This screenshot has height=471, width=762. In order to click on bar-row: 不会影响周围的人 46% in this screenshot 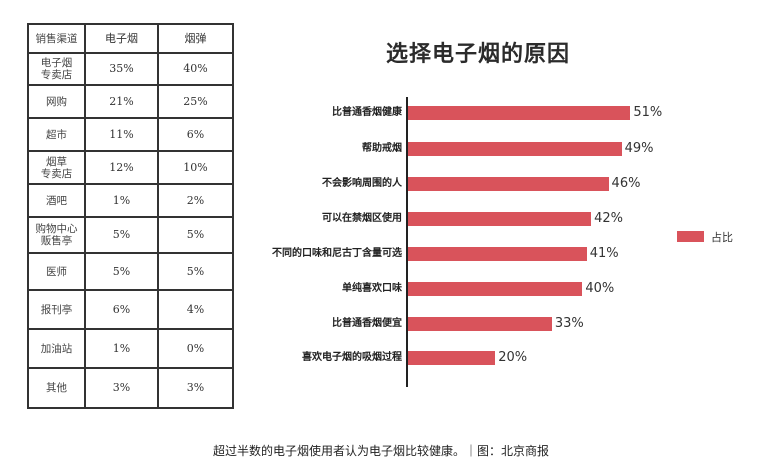, I will do `click(381, 183)`.